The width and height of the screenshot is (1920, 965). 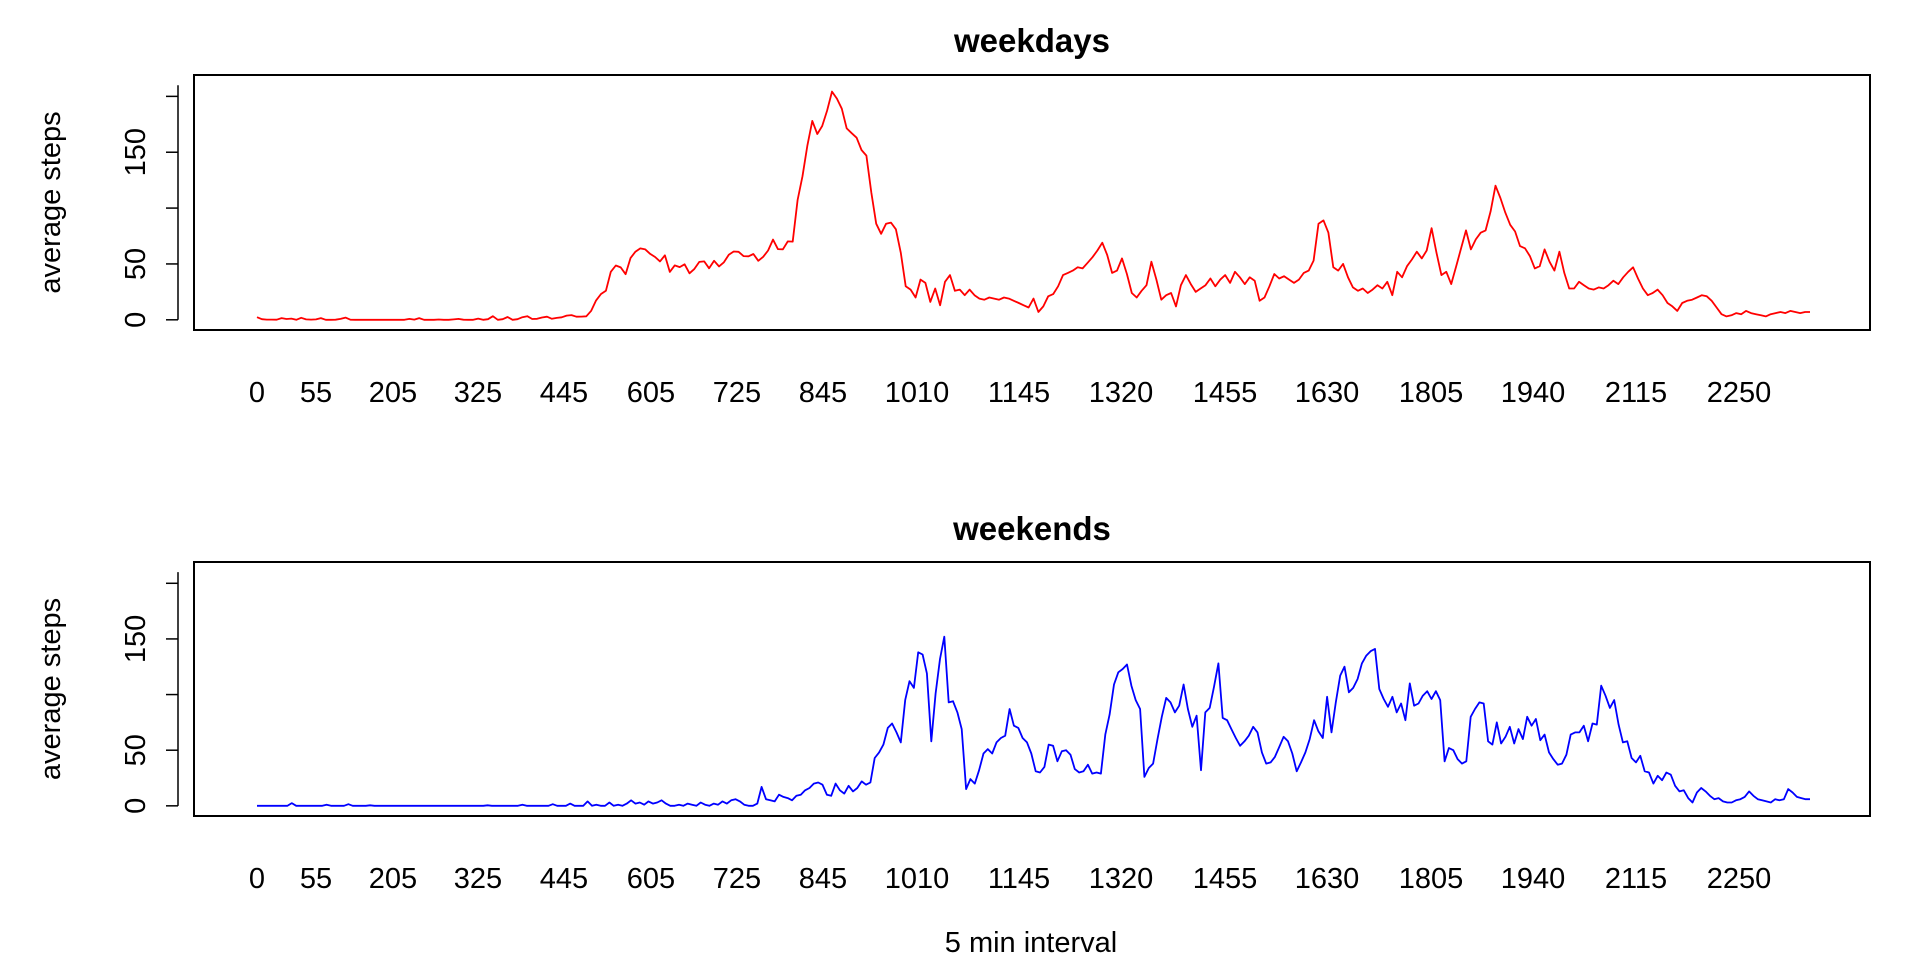 What do you see at coordinates (1033, 721) in the screenshot?
I see `series-line-weekends` at bounding box center [1033, 721].